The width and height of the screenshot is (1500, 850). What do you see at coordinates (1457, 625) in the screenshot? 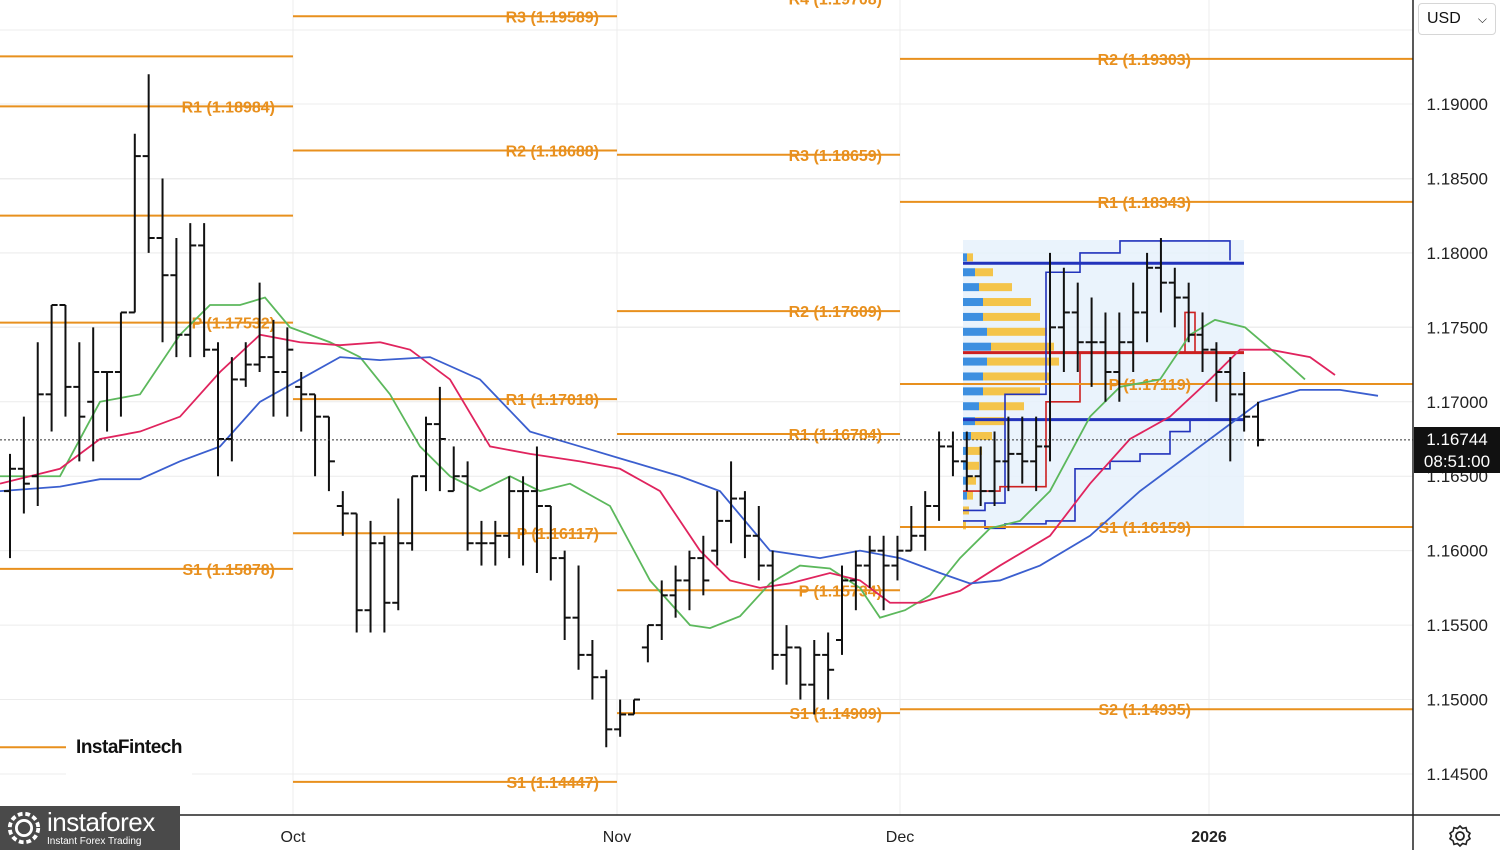
I see `price-tick-label: 1.15500` at bounding box center [1457, 625].